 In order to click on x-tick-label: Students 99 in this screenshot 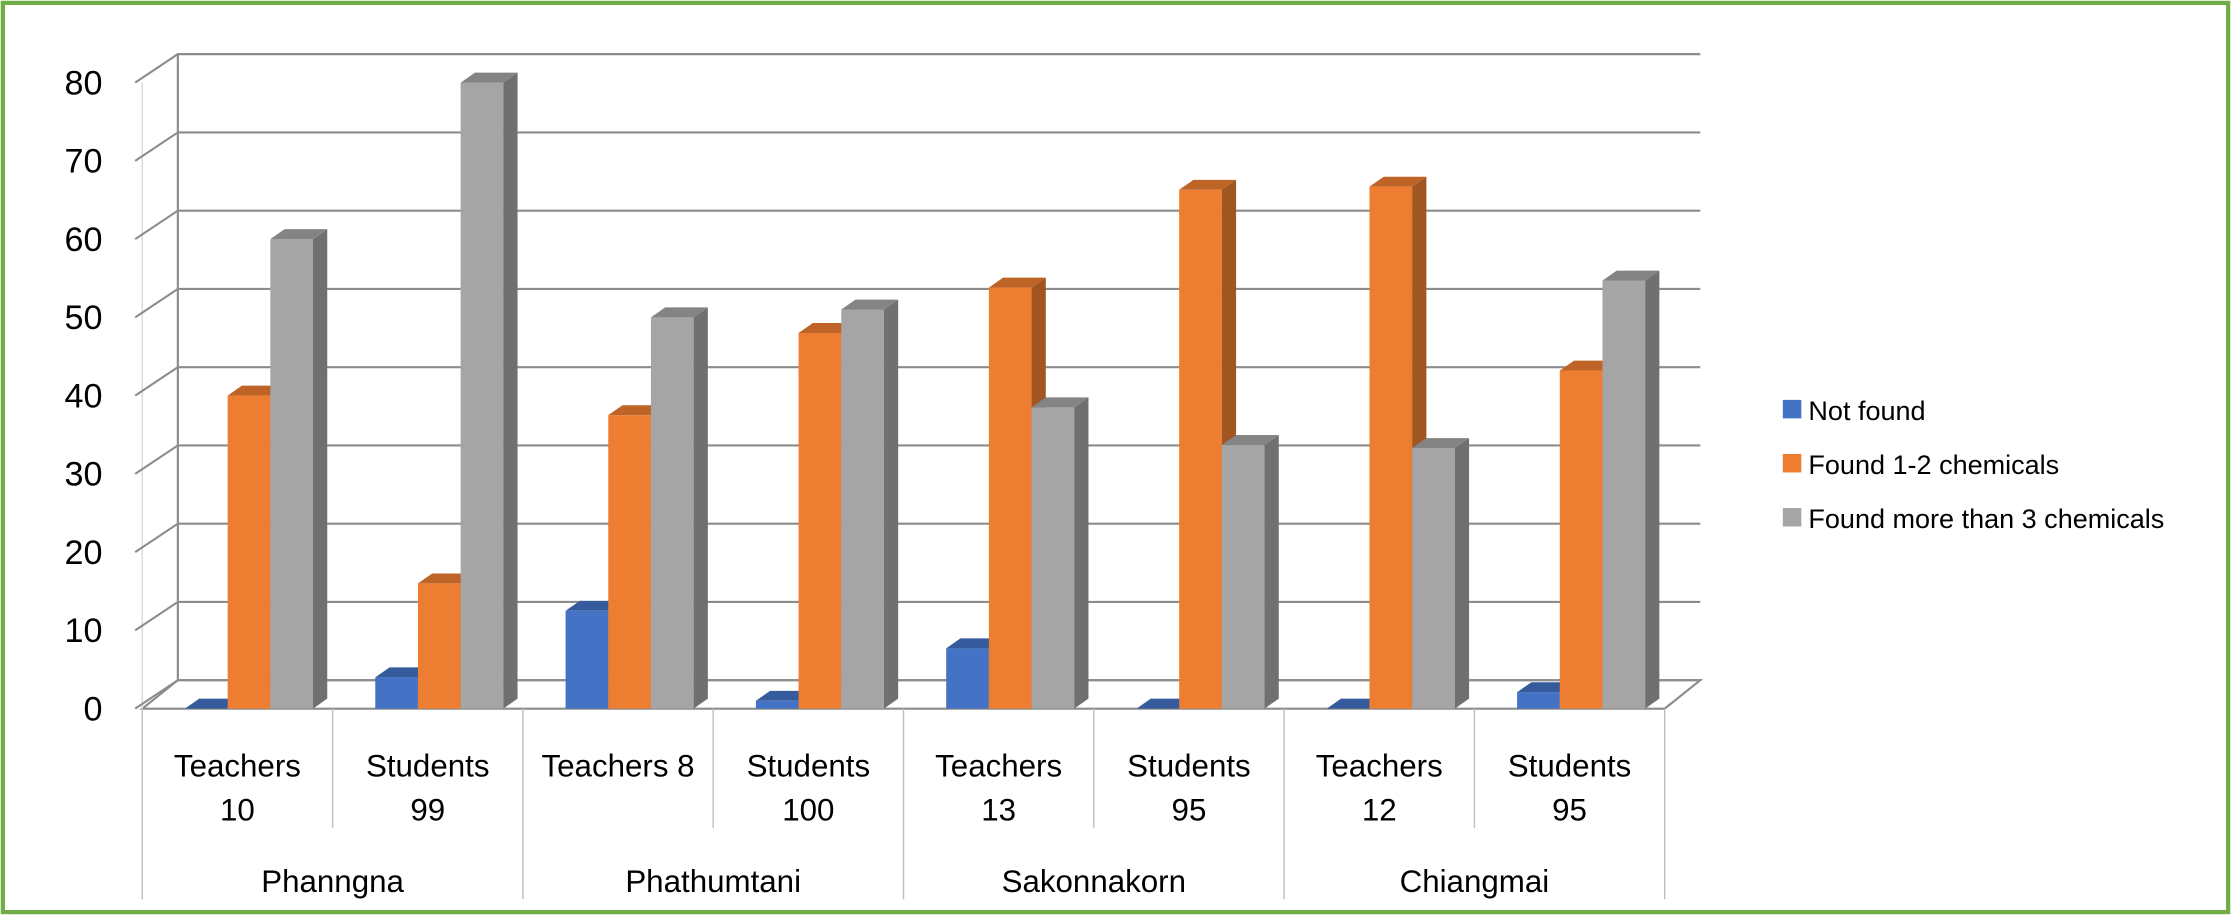, I will do `click(428, 788)`.